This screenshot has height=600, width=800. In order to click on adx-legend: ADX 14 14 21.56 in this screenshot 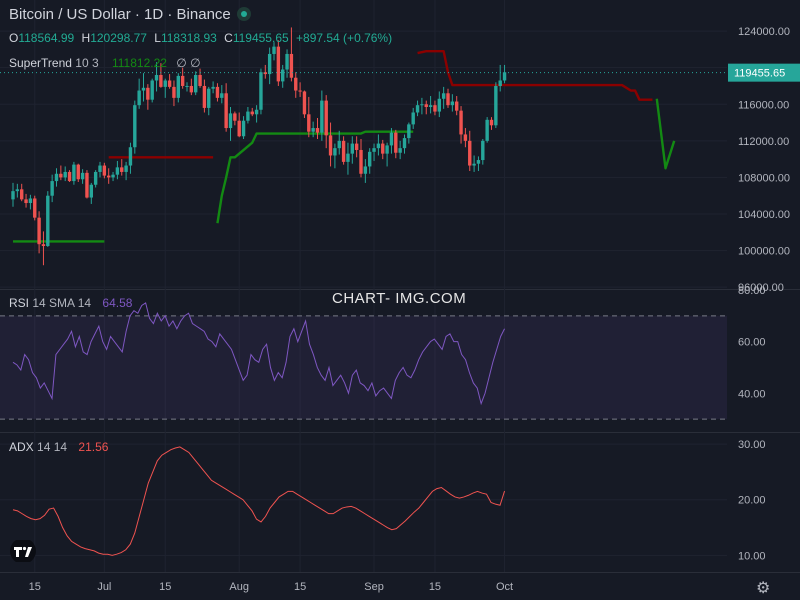, I will do `click(58, 447)`.